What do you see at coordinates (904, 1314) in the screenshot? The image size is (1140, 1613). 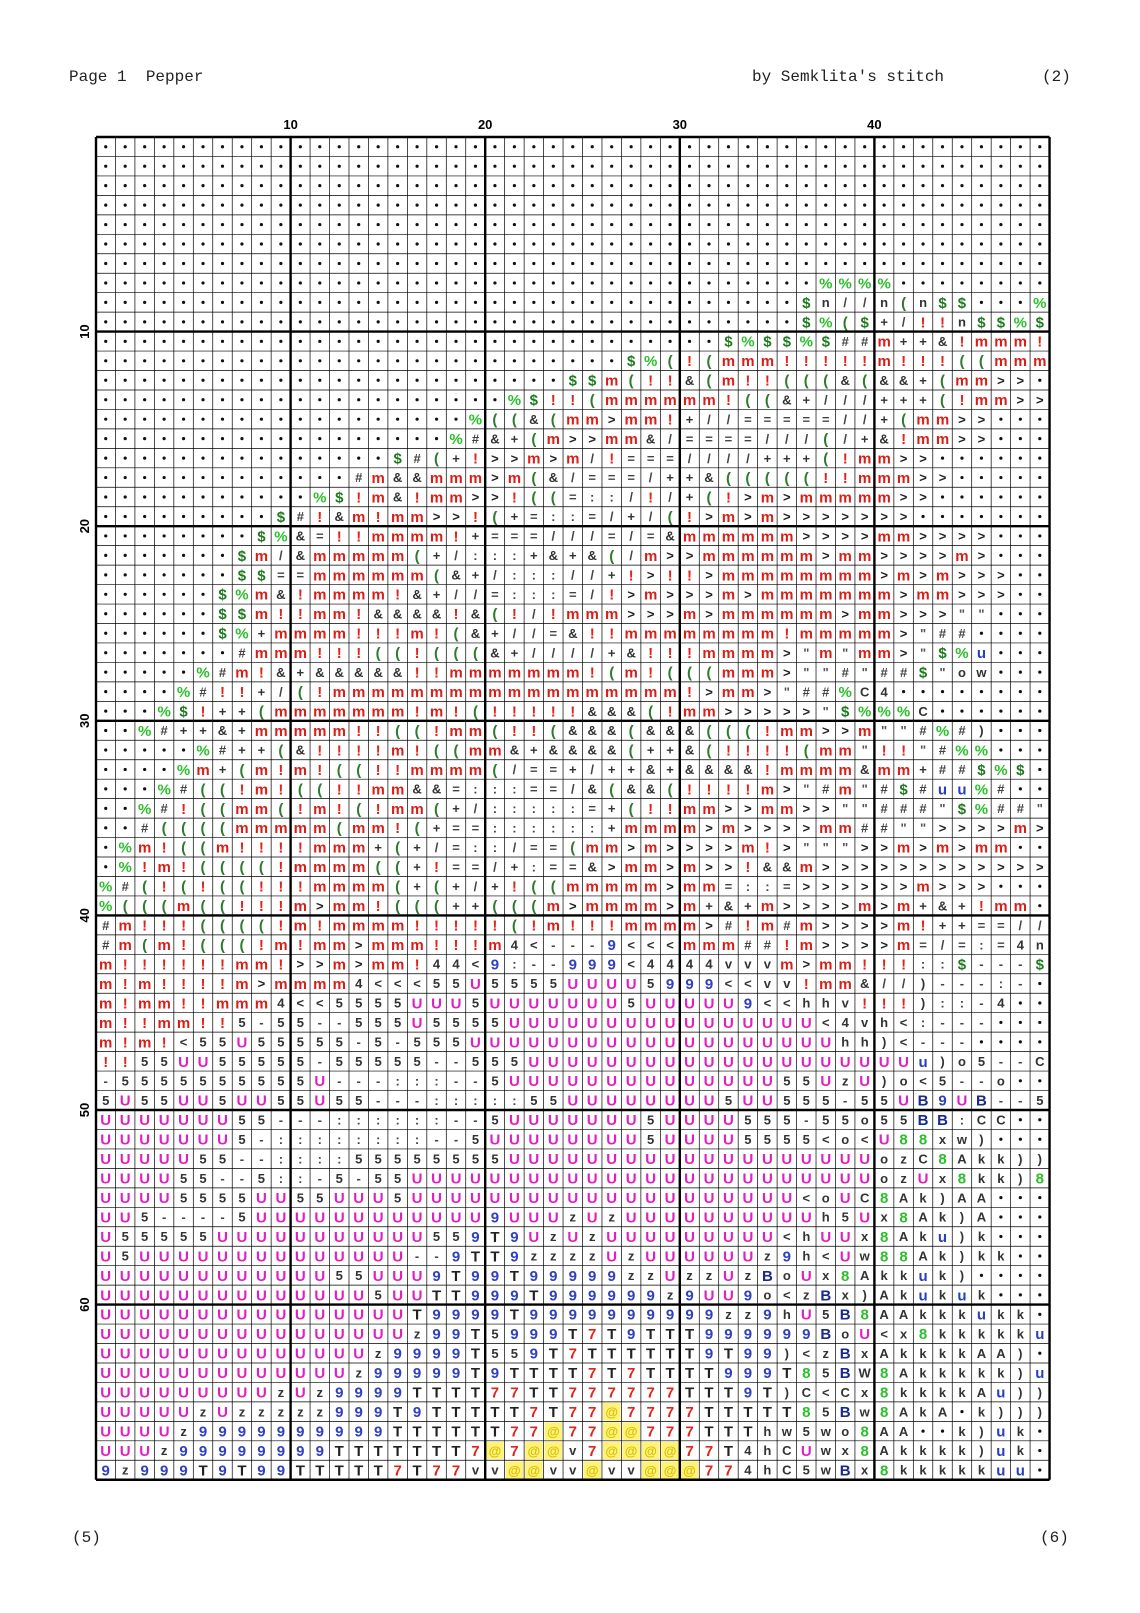 I see `stitch-symbol: A` at bounding box center [904, 1314].